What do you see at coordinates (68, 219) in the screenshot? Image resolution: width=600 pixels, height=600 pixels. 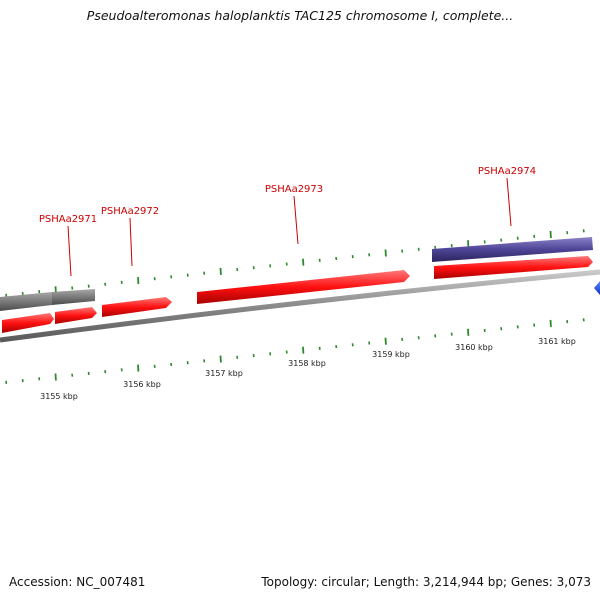 I see `gene-label: PSHAa2971` at bounding box center [68, 219].